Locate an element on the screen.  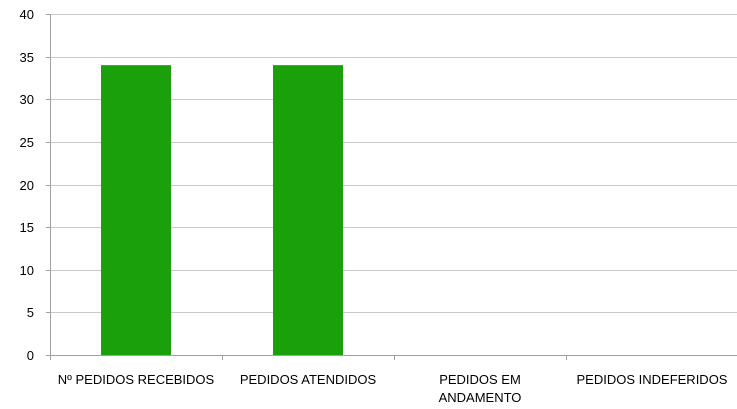
y-tick-label-20: 20 is located at coordinates (27, 185).